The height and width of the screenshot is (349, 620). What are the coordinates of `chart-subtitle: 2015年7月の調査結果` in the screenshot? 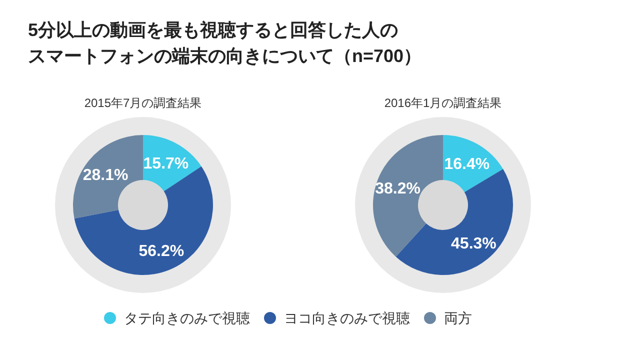 It's located at (143, 103).